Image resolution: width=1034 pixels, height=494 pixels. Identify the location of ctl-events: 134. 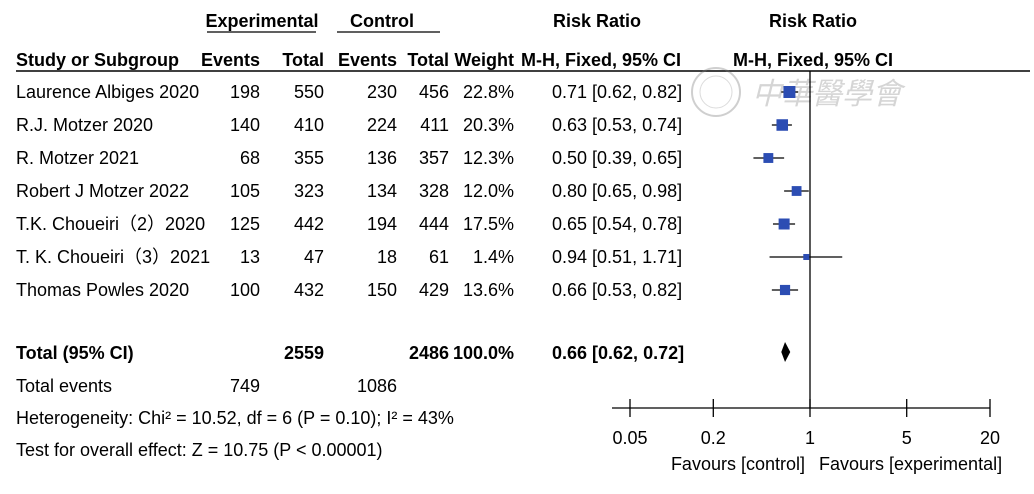
(382, 191).